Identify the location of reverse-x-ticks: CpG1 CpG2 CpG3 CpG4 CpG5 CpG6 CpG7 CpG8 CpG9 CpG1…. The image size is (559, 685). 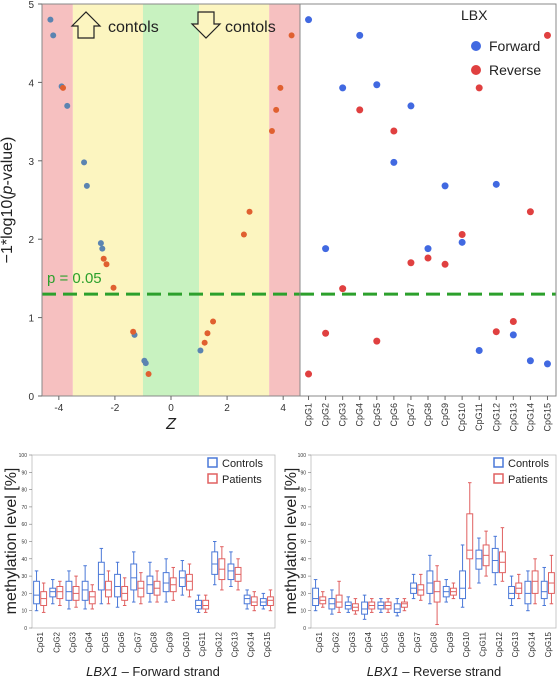
(434, 644).